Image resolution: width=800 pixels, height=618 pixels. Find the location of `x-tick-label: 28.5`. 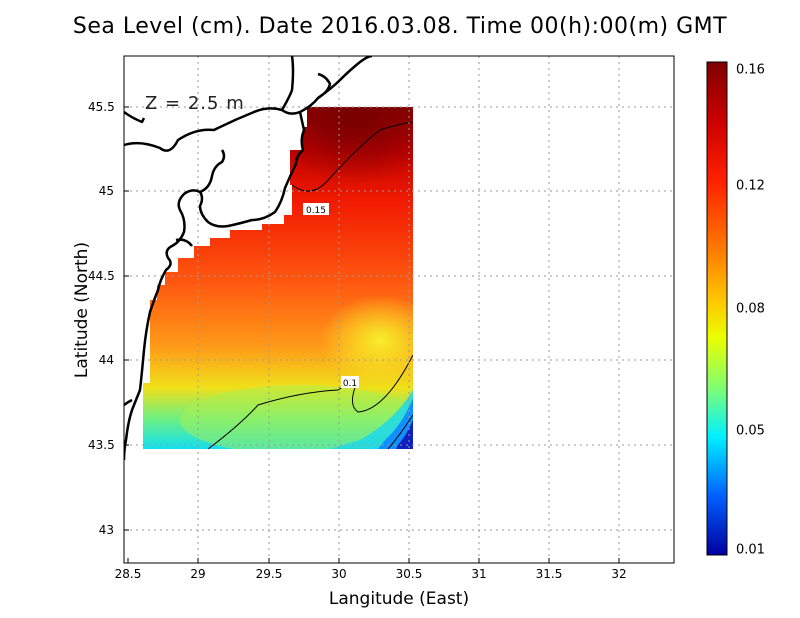

x-tick-label: 28.5 is located at coordinates (128, 574).